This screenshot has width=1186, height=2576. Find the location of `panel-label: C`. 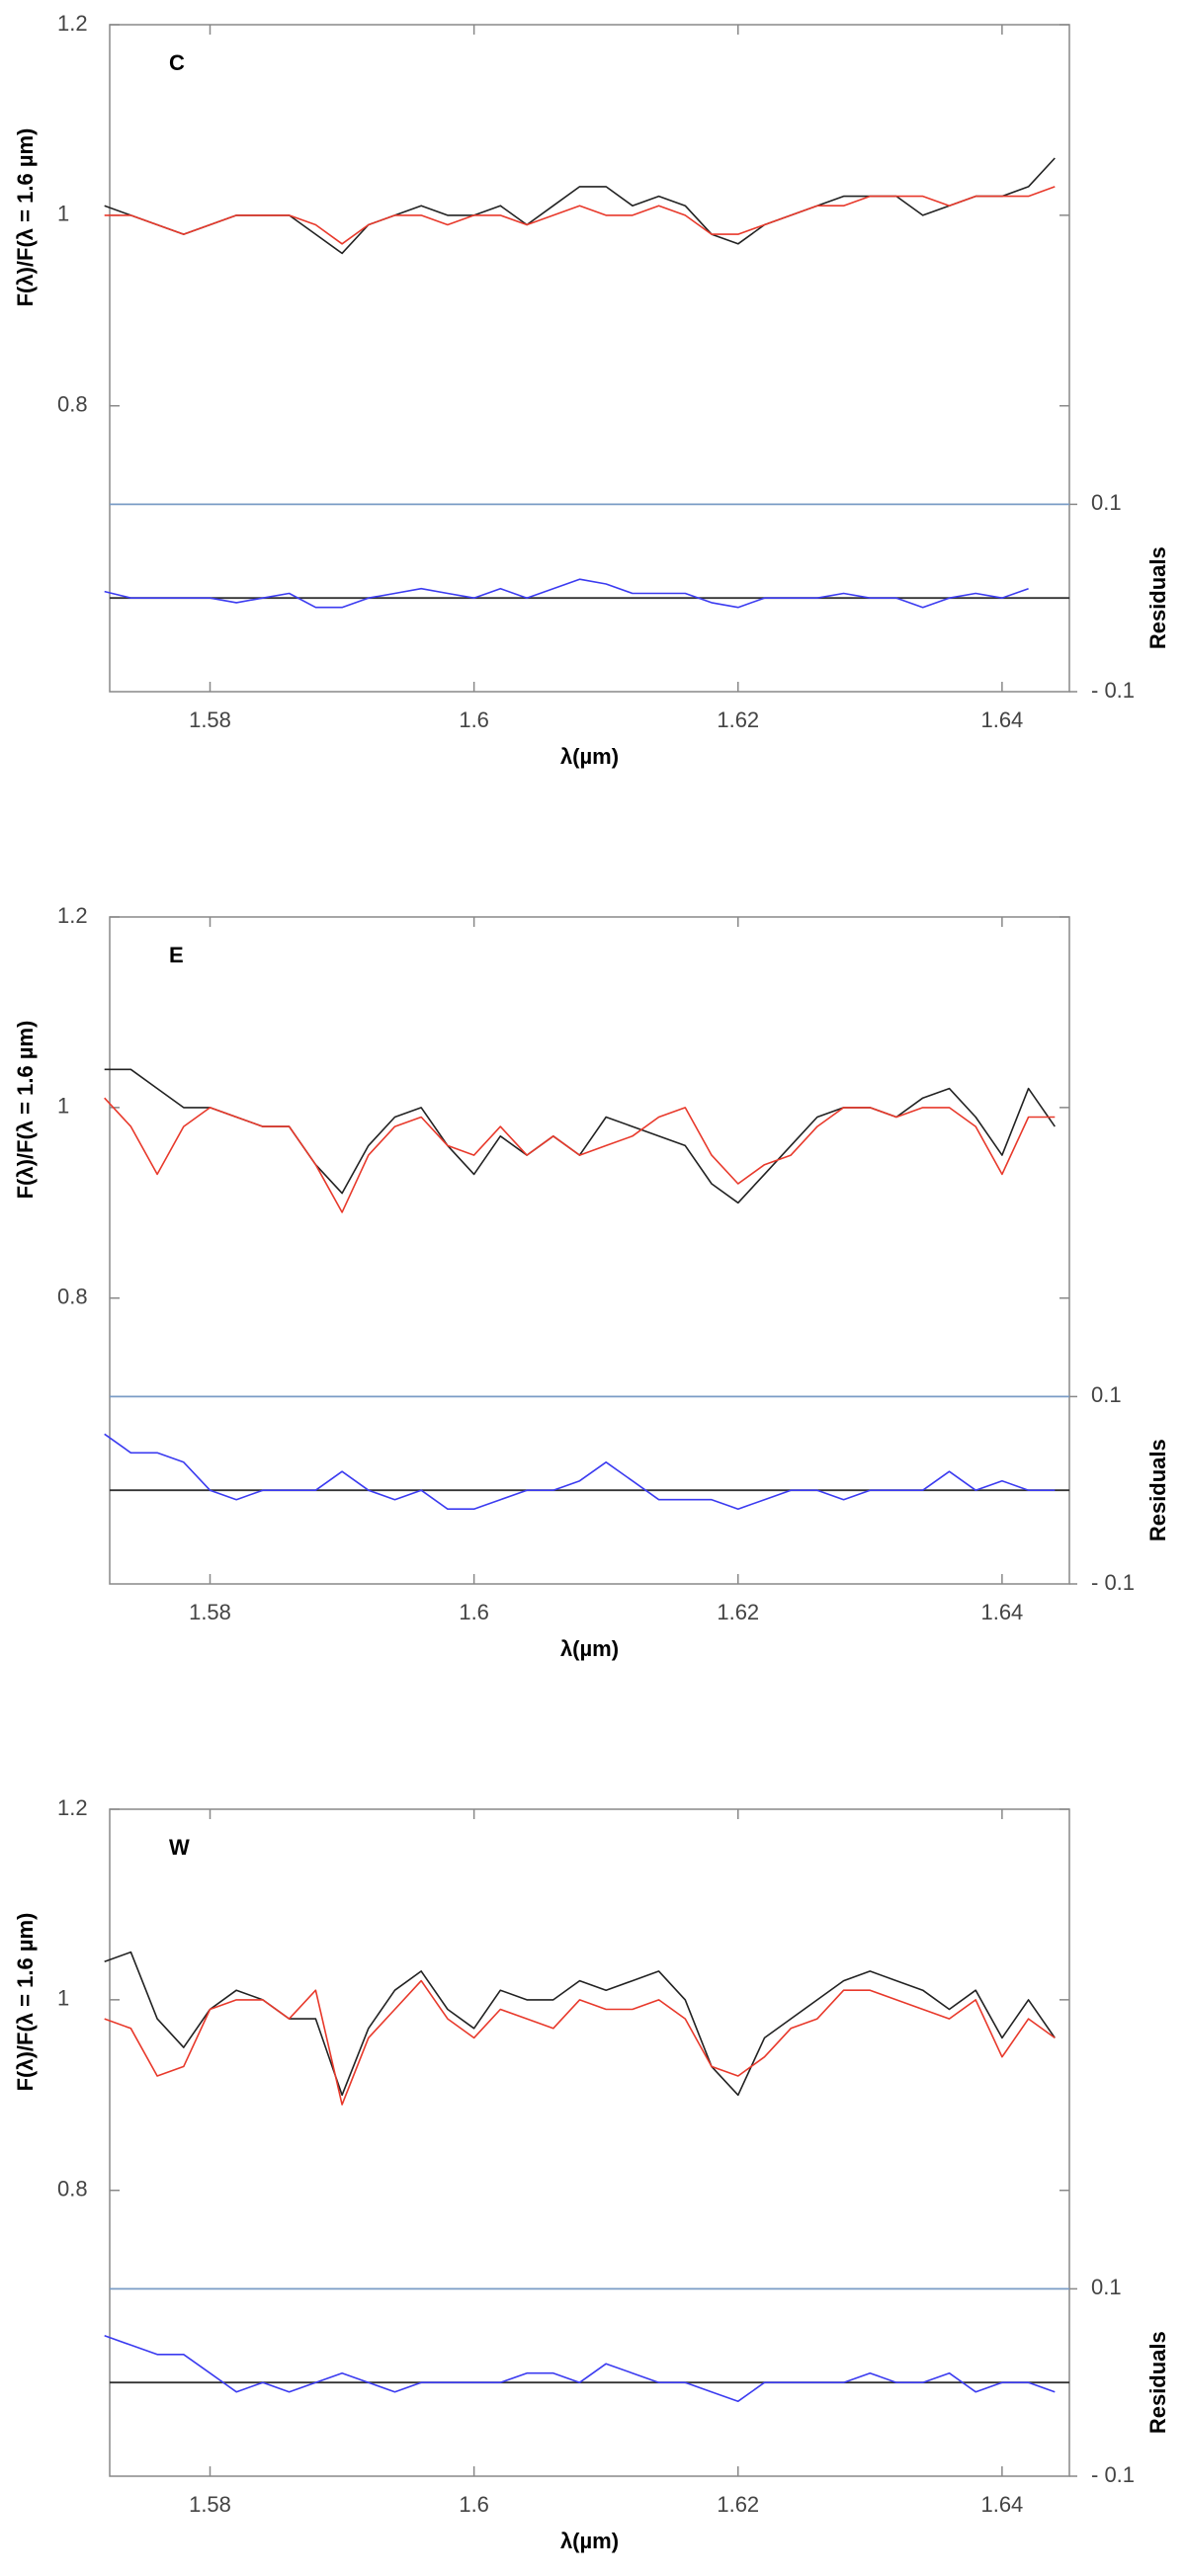

panel-label: C is located at coordinates (177, 62).